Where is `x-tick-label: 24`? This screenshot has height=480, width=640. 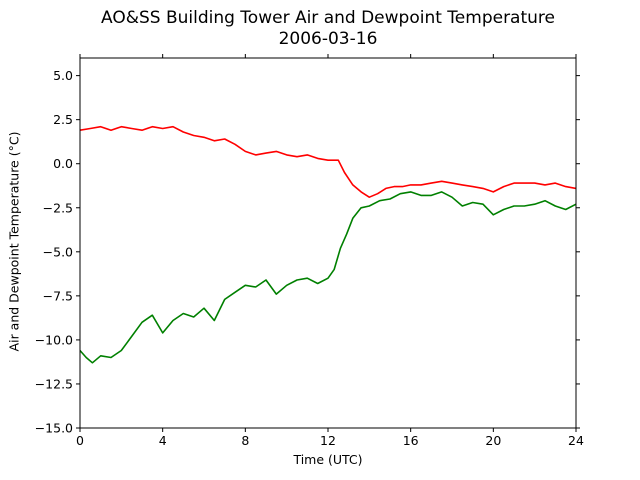 x-tick-label: 24 is located at coordinates (576, 440).